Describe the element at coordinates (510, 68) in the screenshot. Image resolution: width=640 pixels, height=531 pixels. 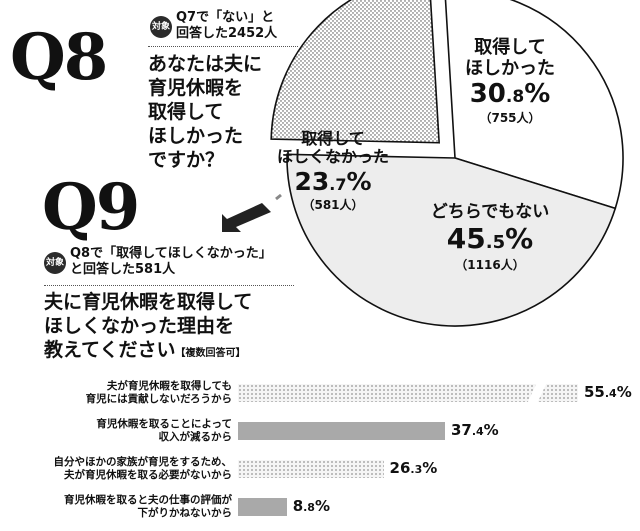
I see `pie-label-line: ほしかった` at that location.